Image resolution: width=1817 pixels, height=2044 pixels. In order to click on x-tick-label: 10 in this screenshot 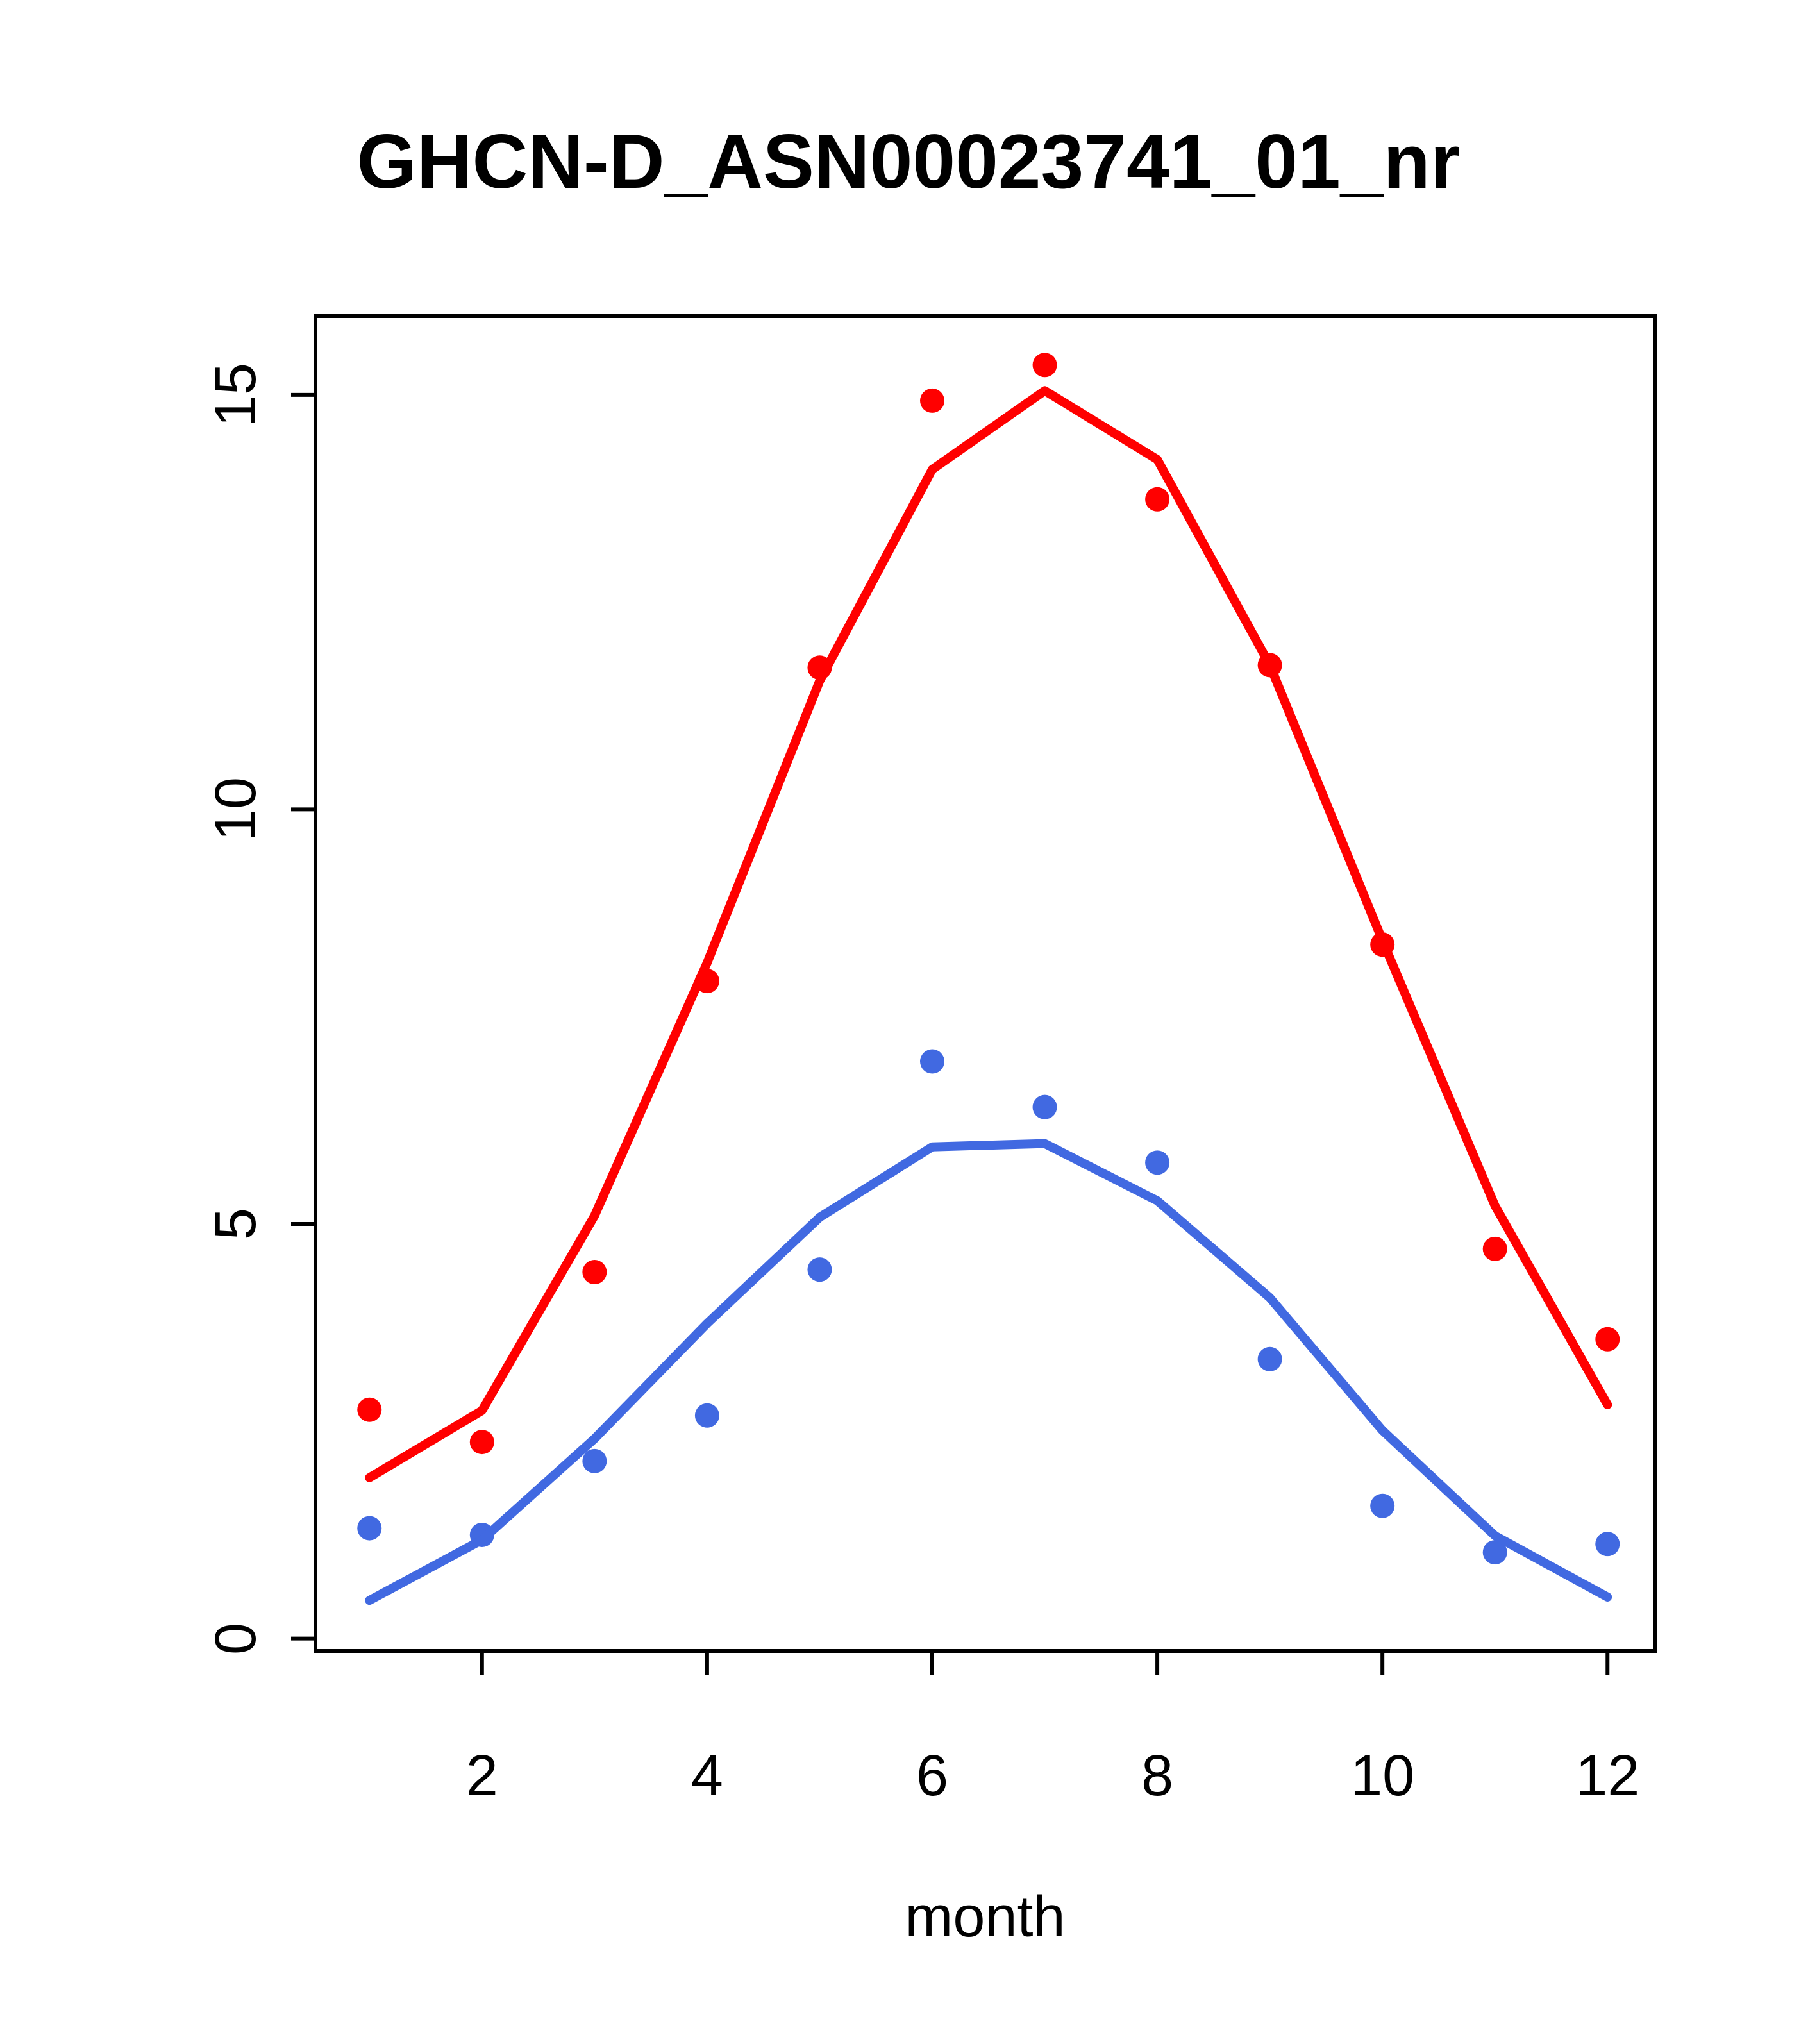, I will do `click(1382, 1776)`.